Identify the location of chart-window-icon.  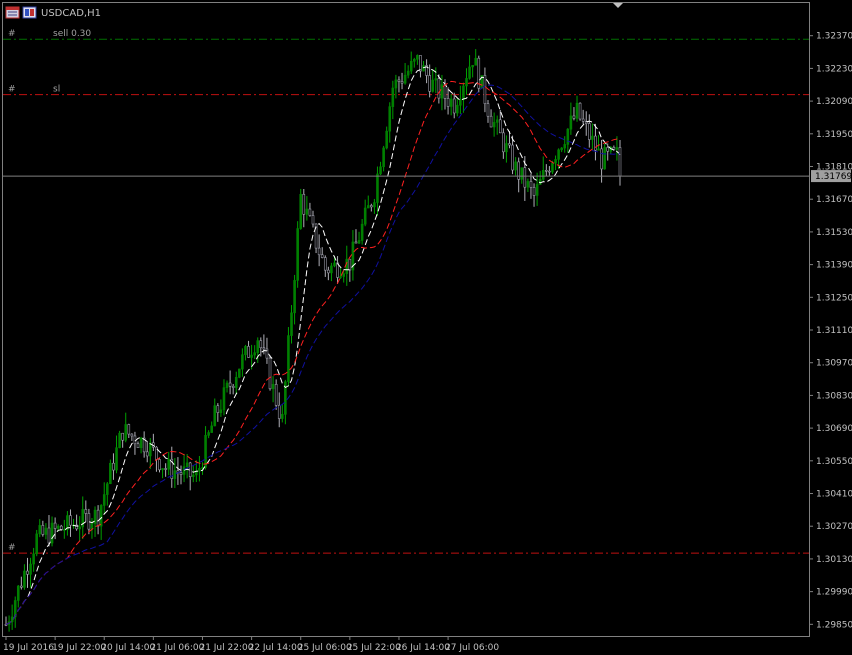
(12, 12).